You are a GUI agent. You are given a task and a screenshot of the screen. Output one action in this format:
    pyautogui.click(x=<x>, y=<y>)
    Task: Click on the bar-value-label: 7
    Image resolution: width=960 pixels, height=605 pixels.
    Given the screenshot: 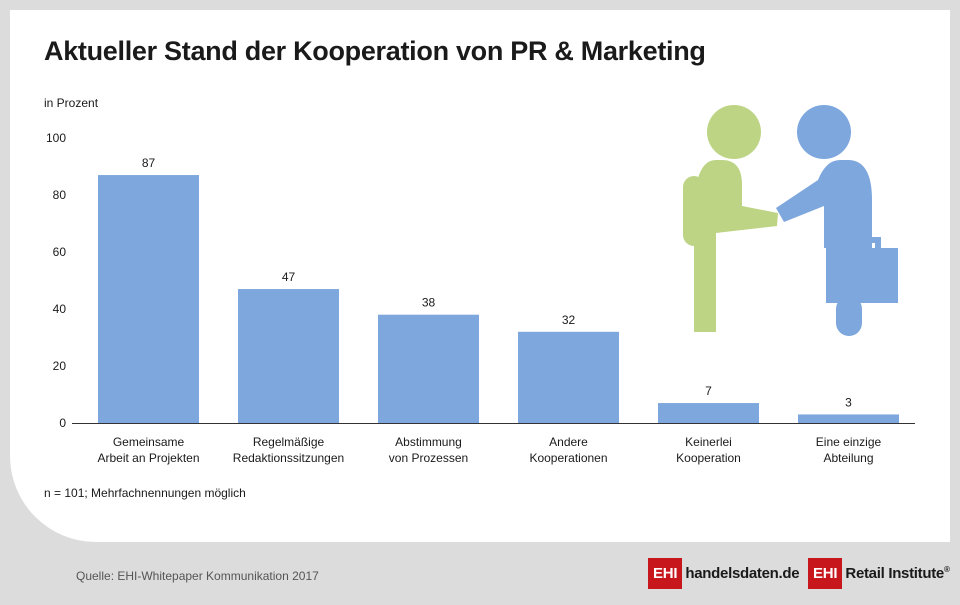 What is the action you would take?
    pyautogui.click(x=708, y=391)
    